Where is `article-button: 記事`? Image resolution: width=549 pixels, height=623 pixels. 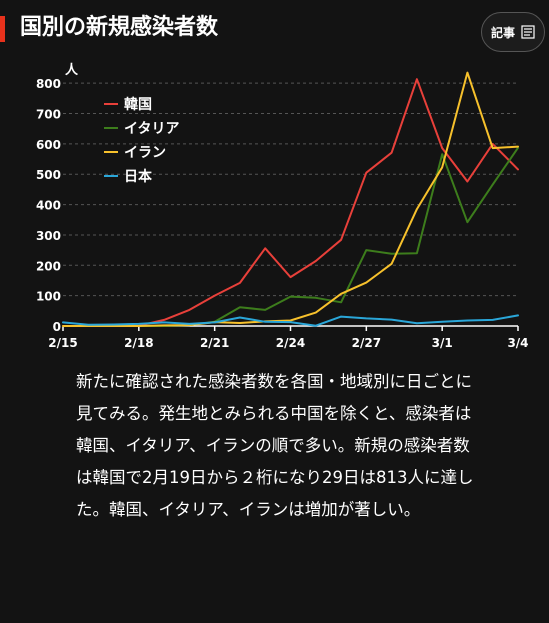
article-button: 記事 is located at coordinates (513, 32).